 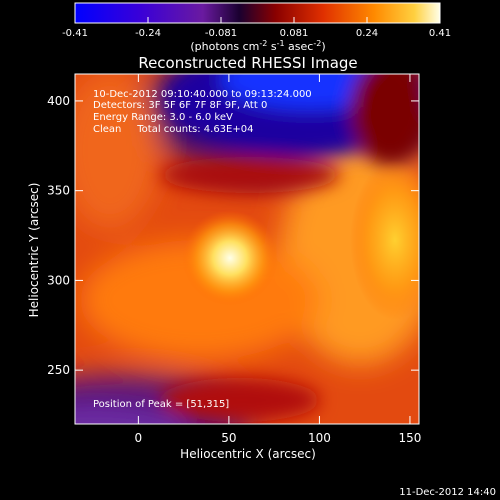 What do you see at coordinates (256, 33) in the screenshot?
I see `colorbar-tick-labels: -0.41 -0.24 -0.081 0.081 0.24 0.41` at bounding box center [256, 33].